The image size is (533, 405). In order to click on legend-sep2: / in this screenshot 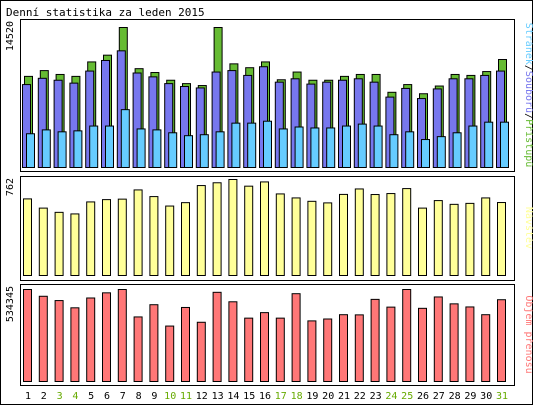, I will do `click(528, 116)`.